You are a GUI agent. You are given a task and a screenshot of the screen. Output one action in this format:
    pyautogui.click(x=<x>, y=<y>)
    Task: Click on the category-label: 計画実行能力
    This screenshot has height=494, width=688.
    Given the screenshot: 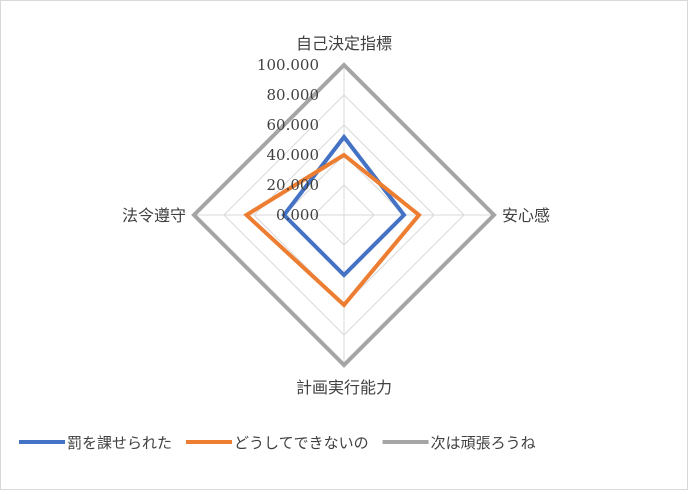 What is the action you would take?
    pyautogui.click(x=344, y=387)
    